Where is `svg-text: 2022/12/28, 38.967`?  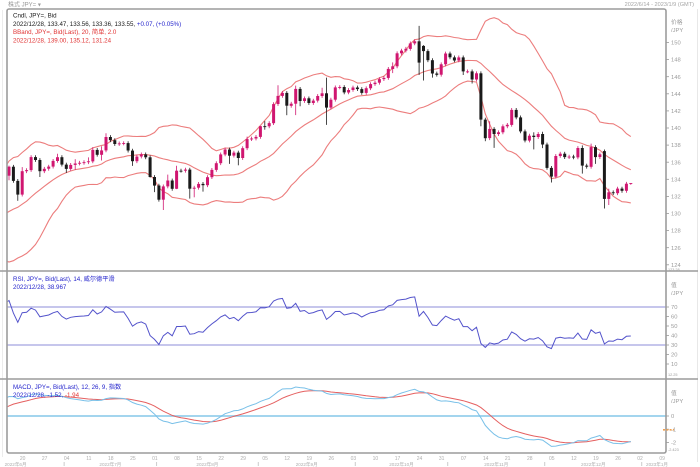 svg-text: 2022/12/28, 38.967 is located at coordinates (40, 287).